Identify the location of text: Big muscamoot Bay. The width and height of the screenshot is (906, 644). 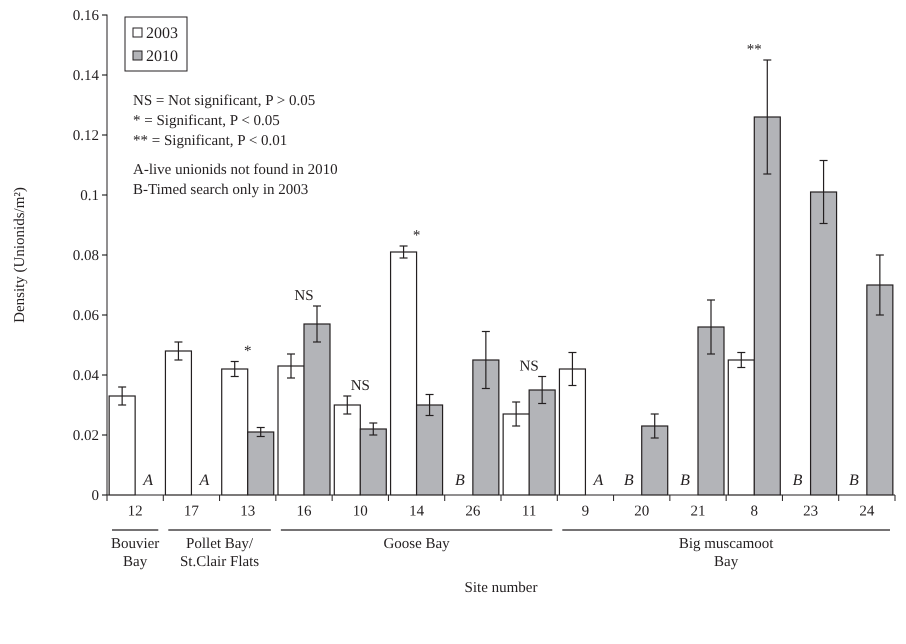
(726, 553).